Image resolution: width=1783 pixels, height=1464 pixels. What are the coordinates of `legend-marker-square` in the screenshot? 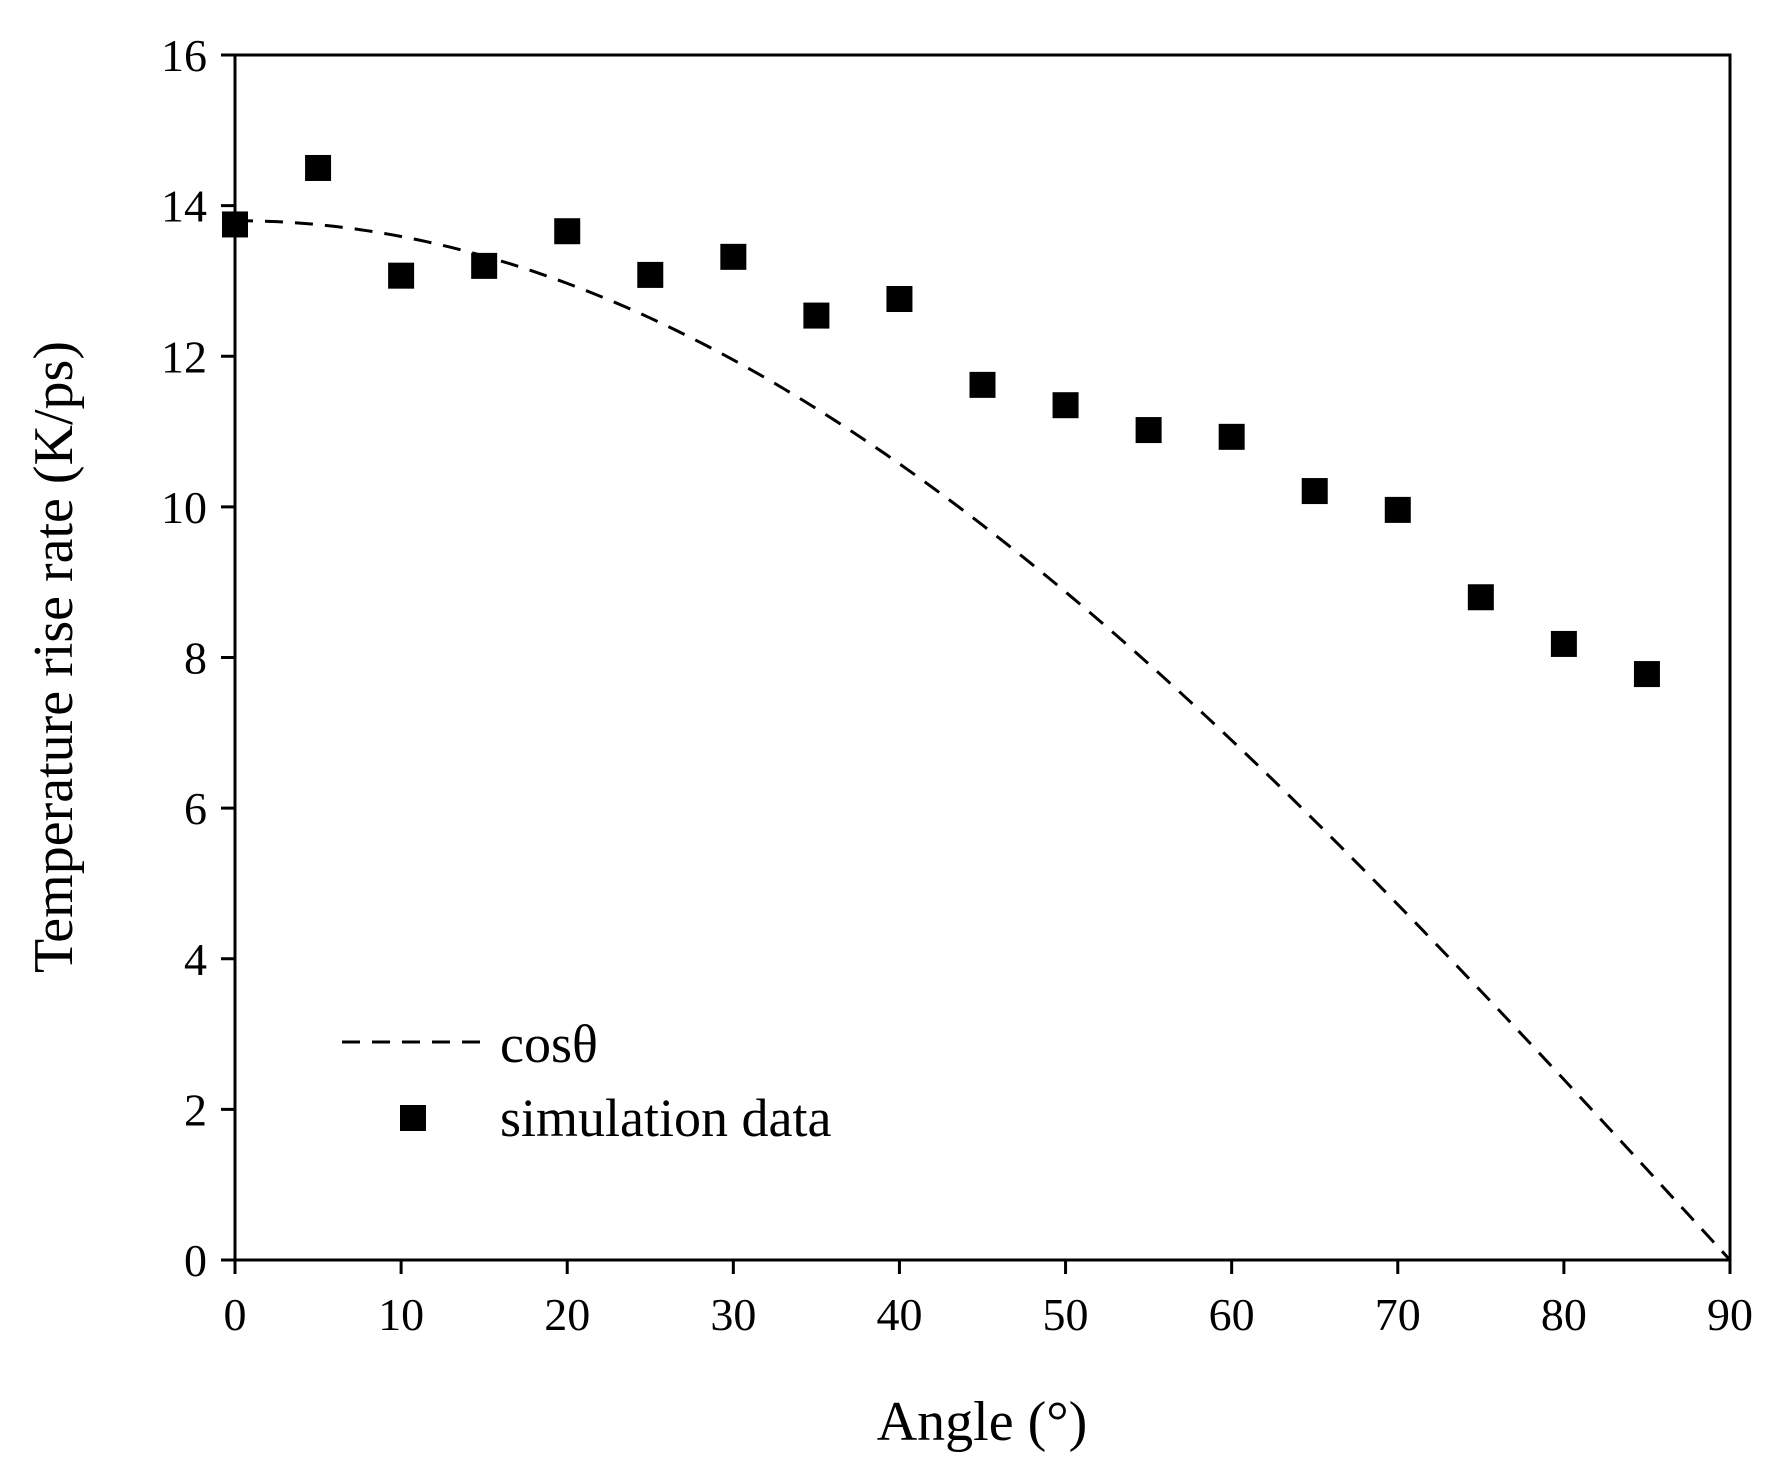 It's located at (413, 1118).